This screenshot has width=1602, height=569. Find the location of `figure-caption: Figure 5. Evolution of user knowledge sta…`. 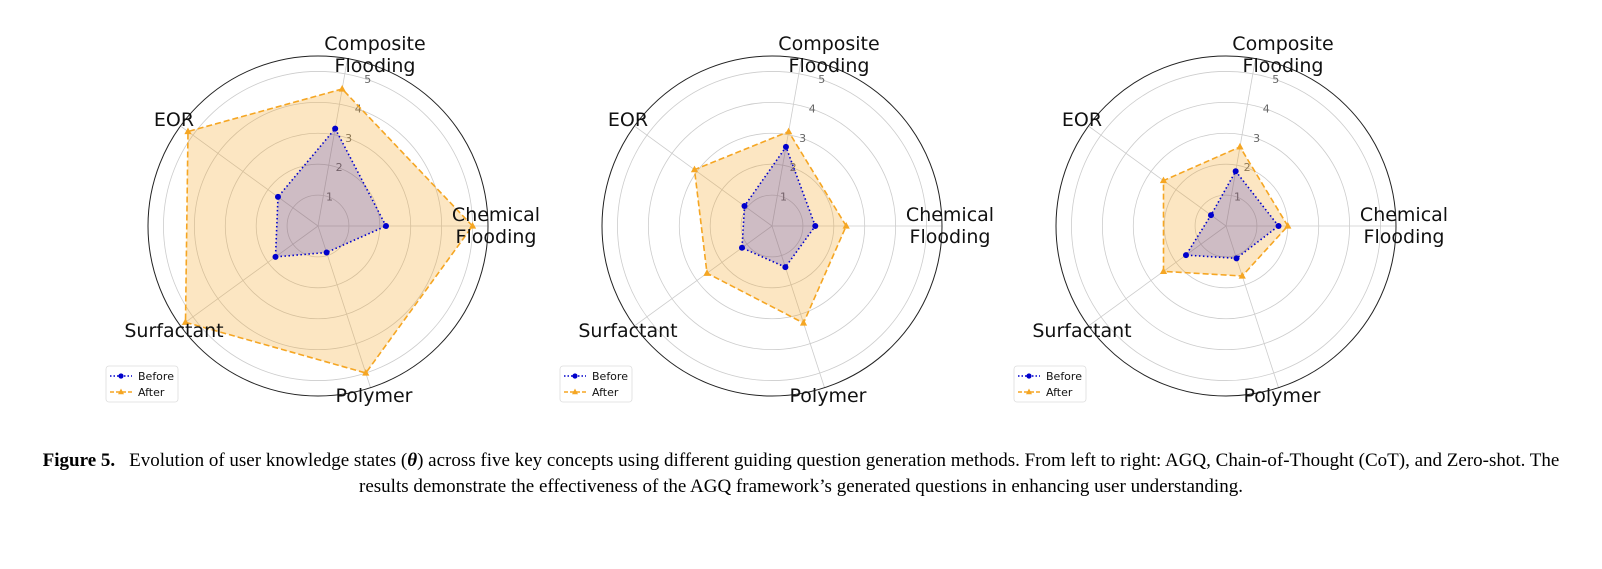

figure-caption: Figure 5. Evolution of user knowledge sta… is located at coordinates (801, 474).